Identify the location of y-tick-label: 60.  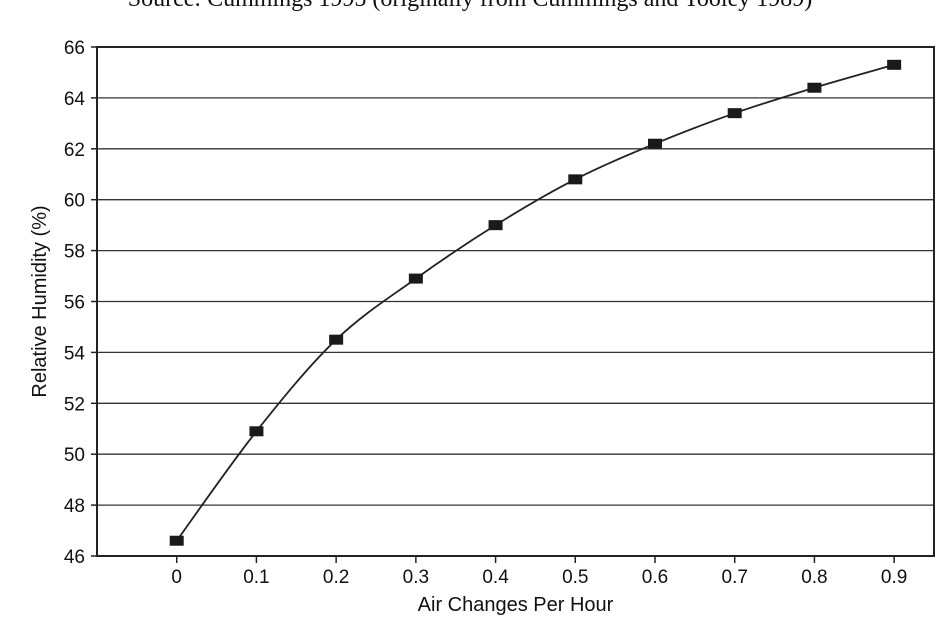
(74, 201).